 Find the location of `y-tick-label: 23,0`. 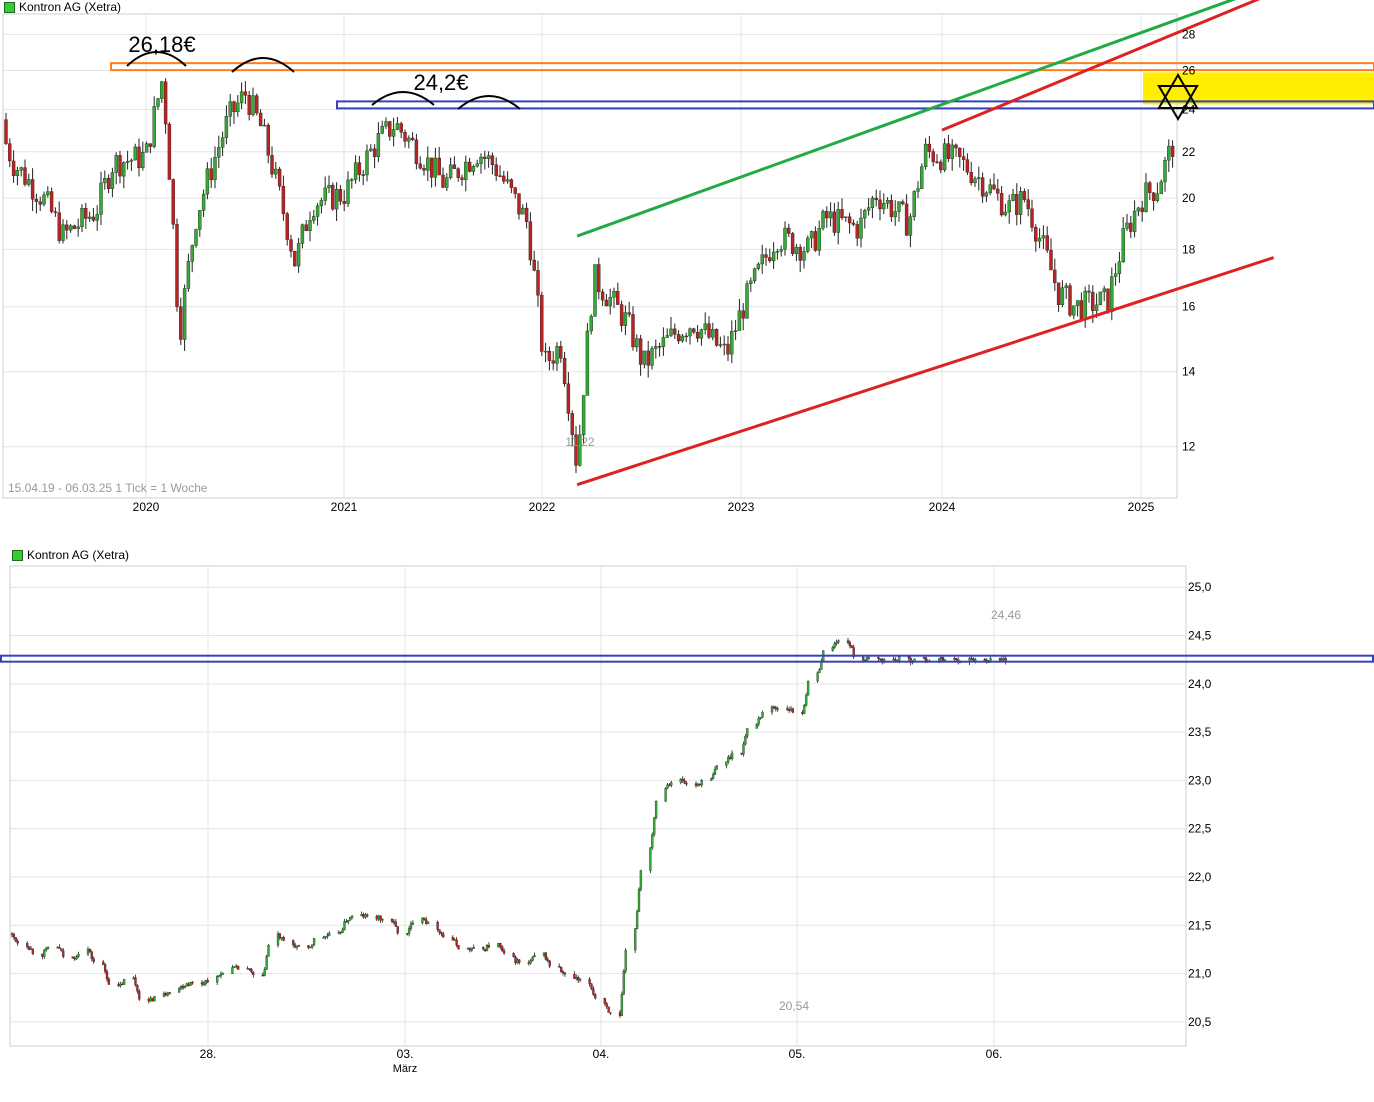

y-tick-label: 23,0 is located at coordinates (1200, 780).